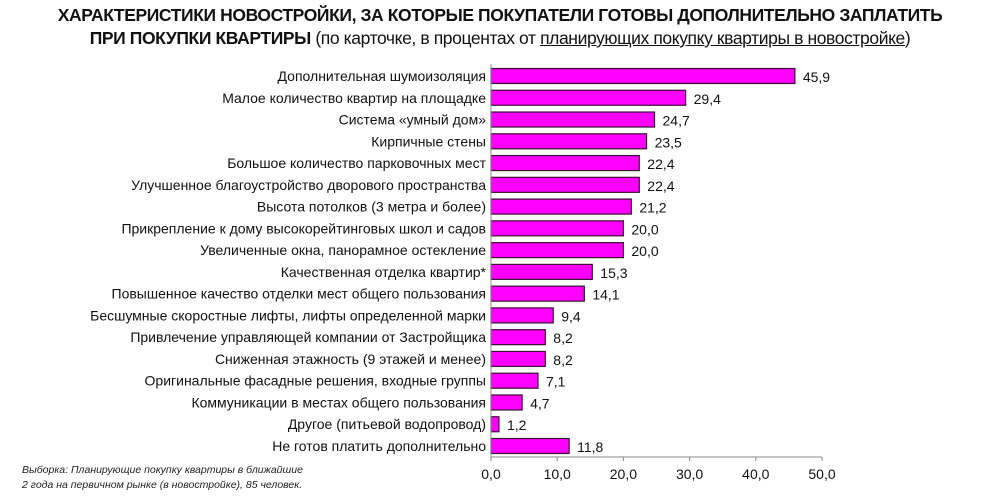 The image size is (1000, 504). I want to click on category-label: Дополнительная шумоизоляция, so click(382, 76).